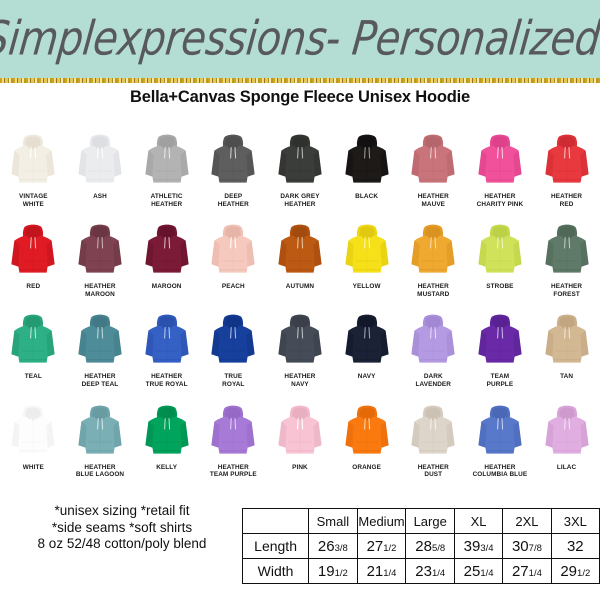 Image resolution: width=600 pixels, height=600 pixels. I want to click on color-swatch-true-royal: TRUE ROYAL, so click(233, 349).